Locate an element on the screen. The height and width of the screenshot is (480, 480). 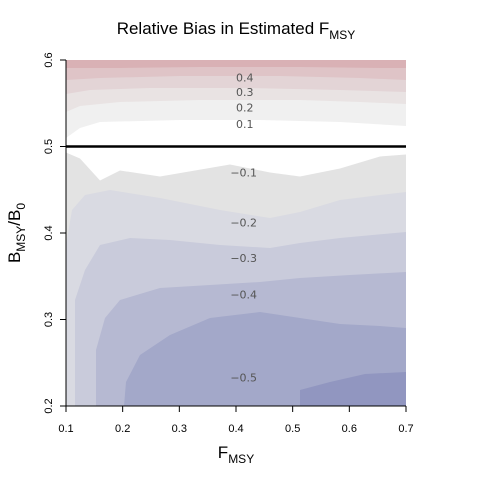
y-axis-title-subscript-2: 0 is located at coordinates (21, 206).